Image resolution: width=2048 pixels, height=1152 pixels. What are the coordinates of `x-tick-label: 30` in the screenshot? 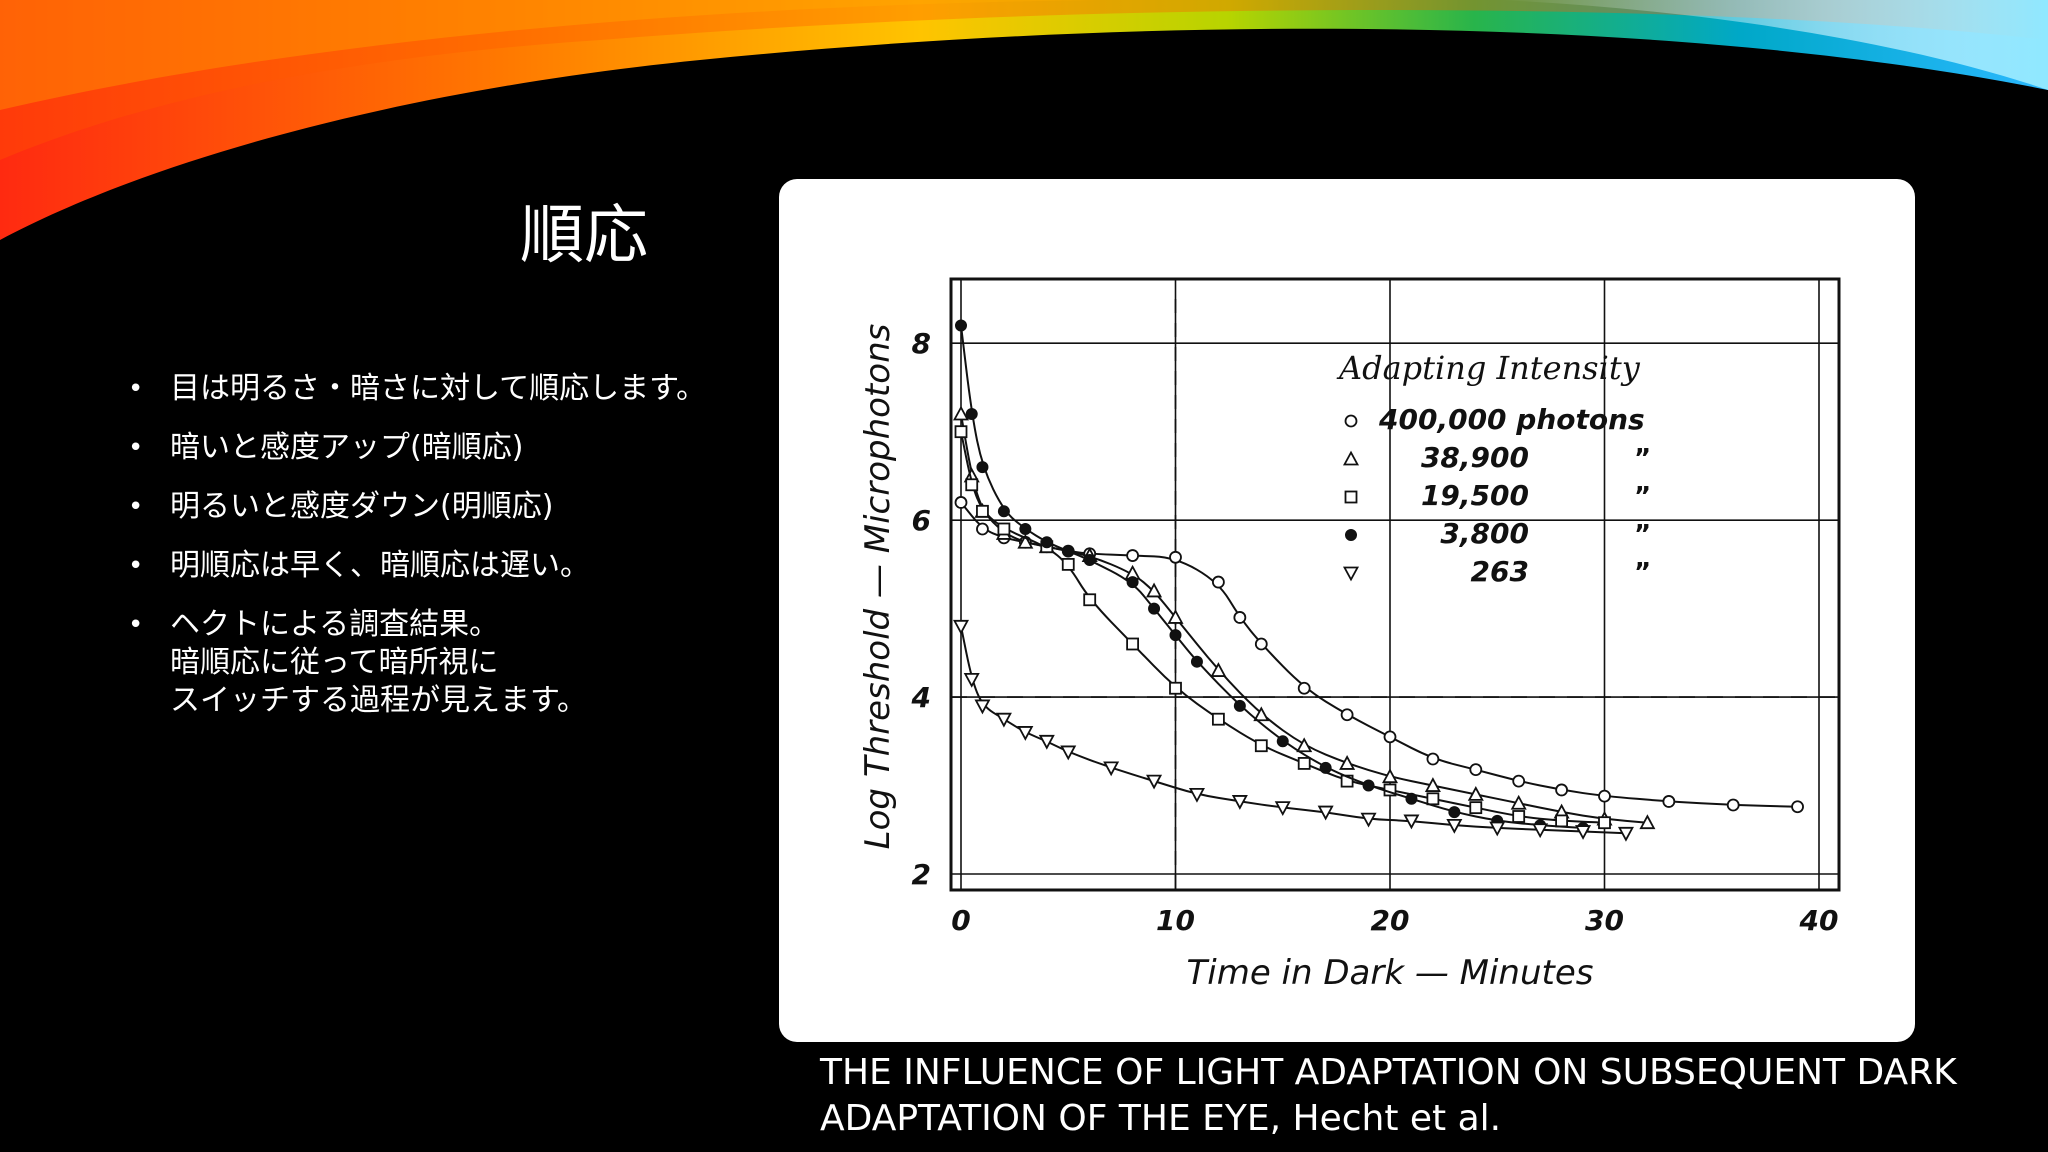 It's located at (1604, 920).